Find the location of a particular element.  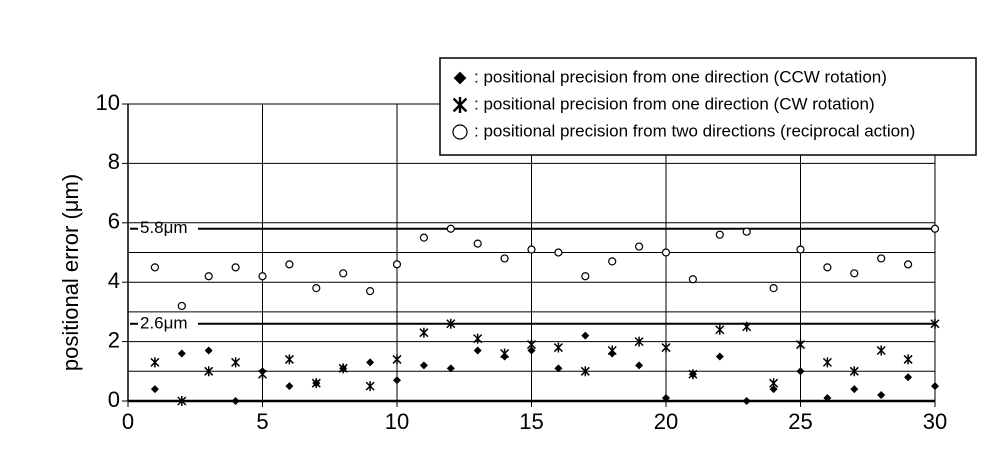

reference-label: 2.6μm is located at coordinates (164, 322).